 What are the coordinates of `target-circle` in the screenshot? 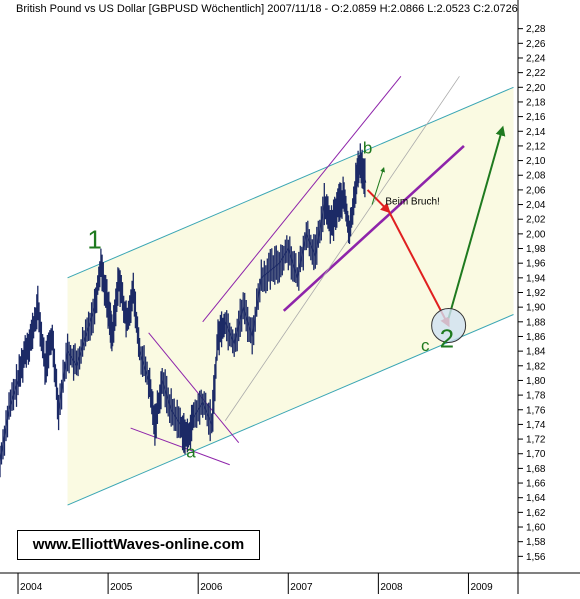 It's located at (449, 325).